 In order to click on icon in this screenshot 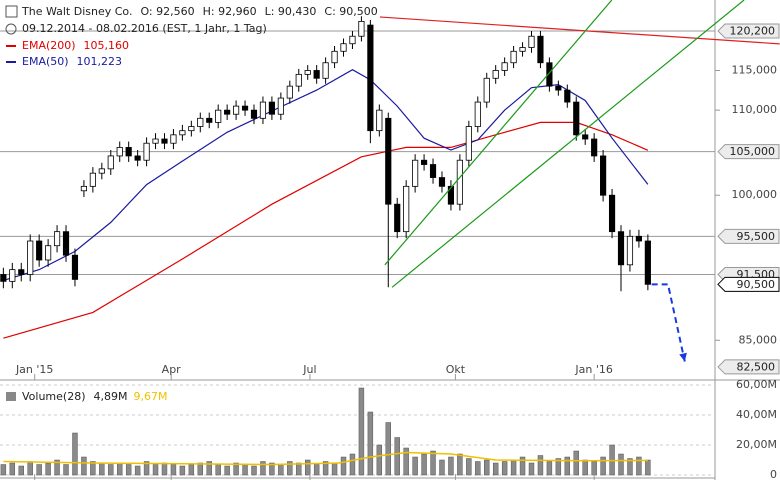, I will do `click(11, 29)`.